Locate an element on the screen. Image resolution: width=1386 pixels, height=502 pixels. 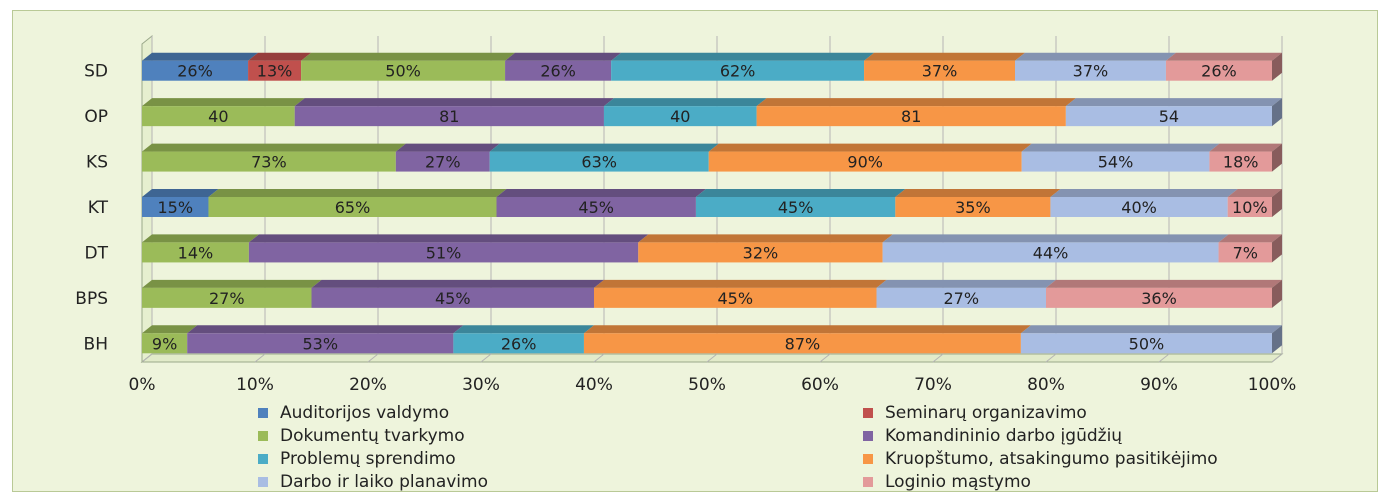
legend-item: Problemų sprendimo is located at coordinates (357, 459).